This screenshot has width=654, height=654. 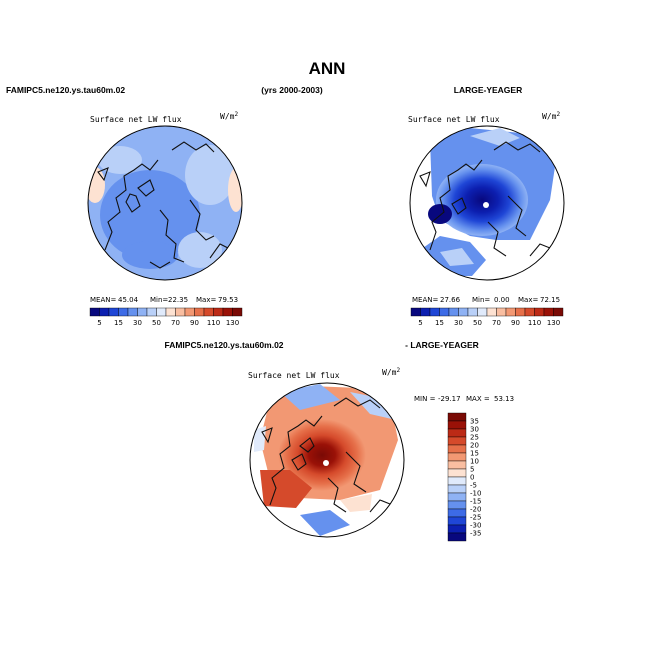 What do you see at coordinates (425, 300) in the screenshot?
I see `svg-text: MEAN=` at bounding box center [425, 300].